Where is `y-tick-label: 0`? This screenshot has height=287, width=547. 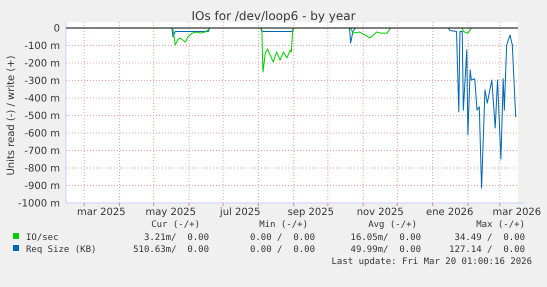 y-tick-label: 0 is located at coordinates (57, 29).